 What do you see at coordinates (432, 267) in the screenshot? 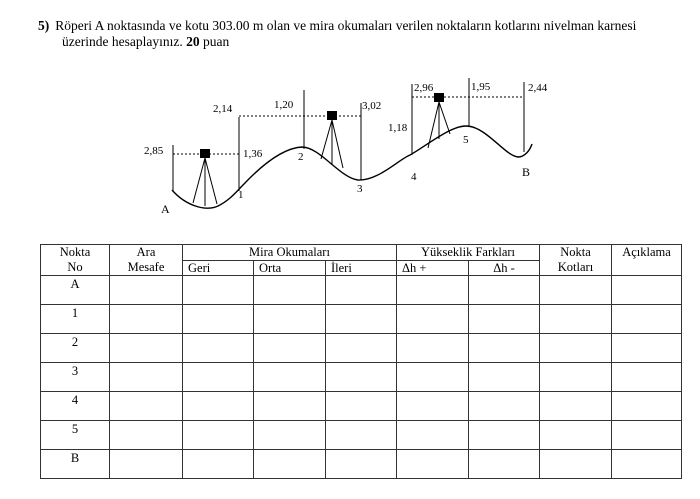
I see `header-dh-plus: Δh +` at bounding box center [432, 267].